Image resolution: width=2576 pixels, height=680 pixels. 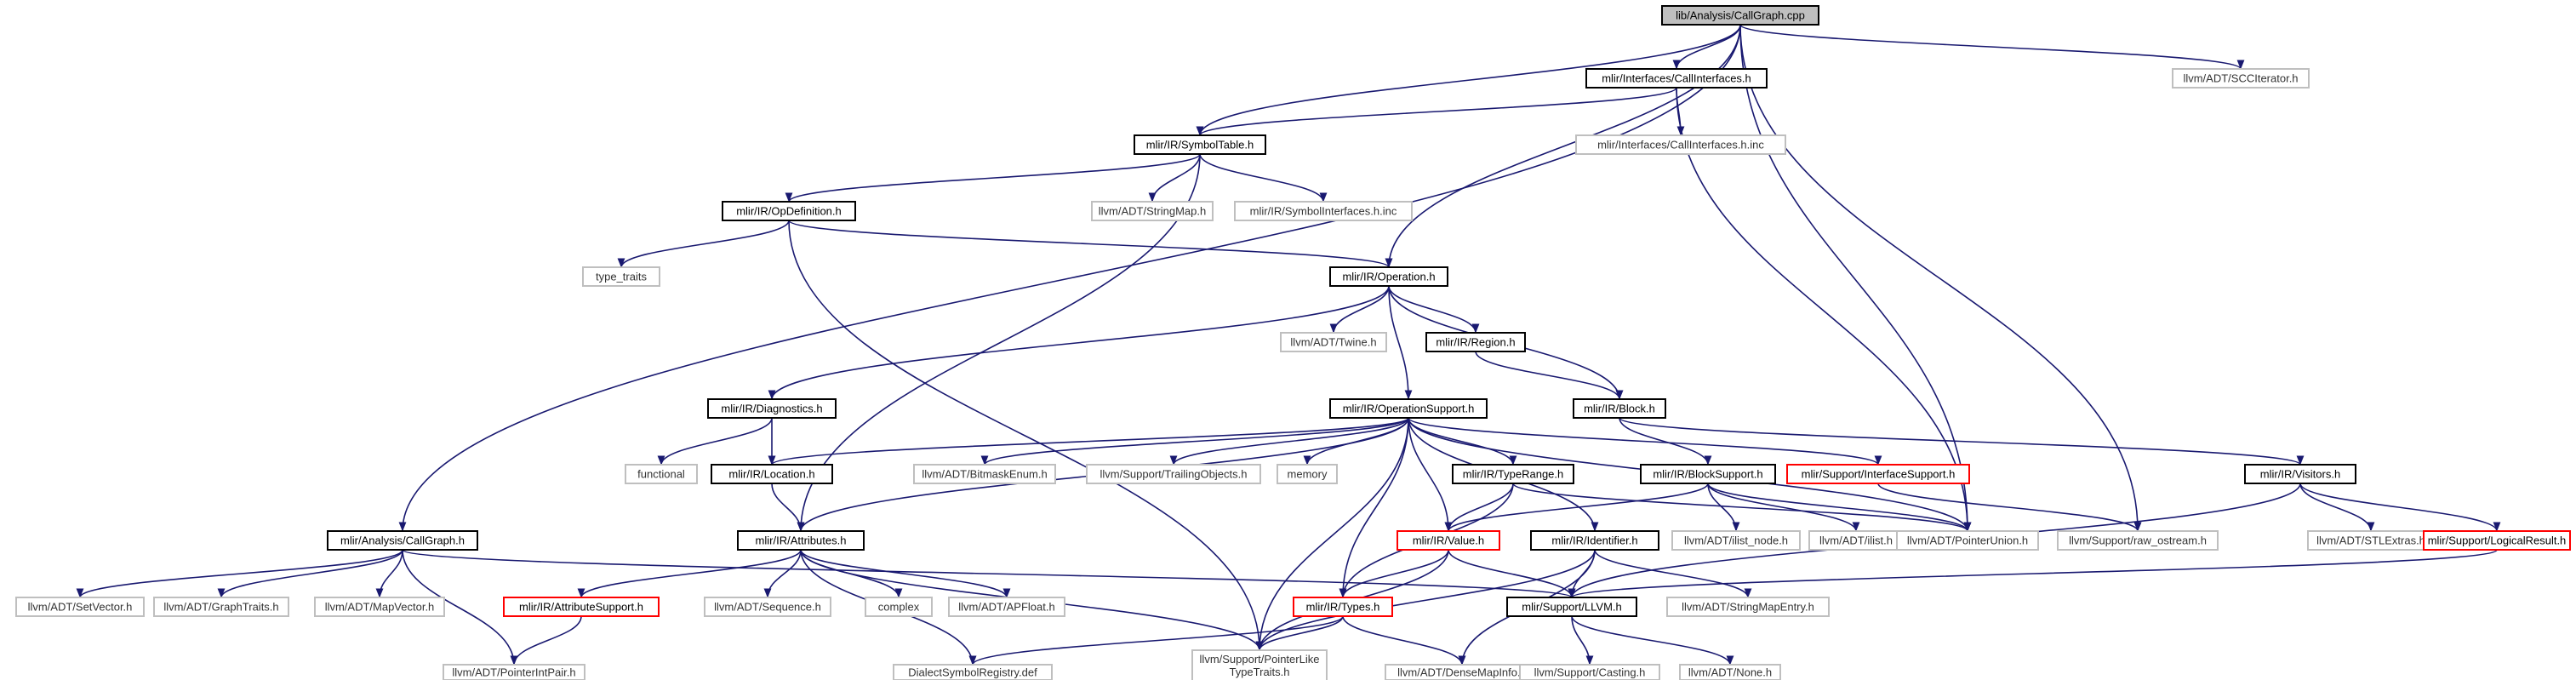 What do you see at coordinates (1194, 442) in the screenshot?
I see `edge-operationsupport_h-to-bitmaskenum_h` at bounding box center [1194, 442].